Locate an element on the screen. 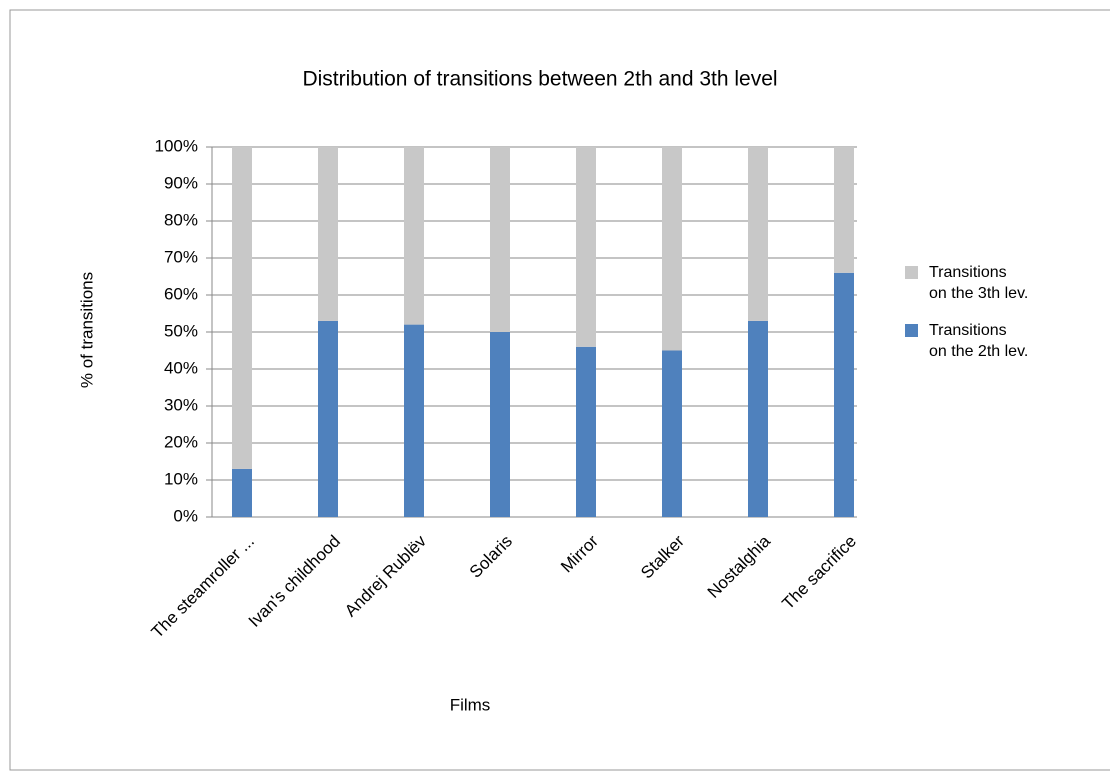 Image resolution: width=1110 pixels, height=771 pixels. y-tick-label: 30% is located at coordinates (181, 404).